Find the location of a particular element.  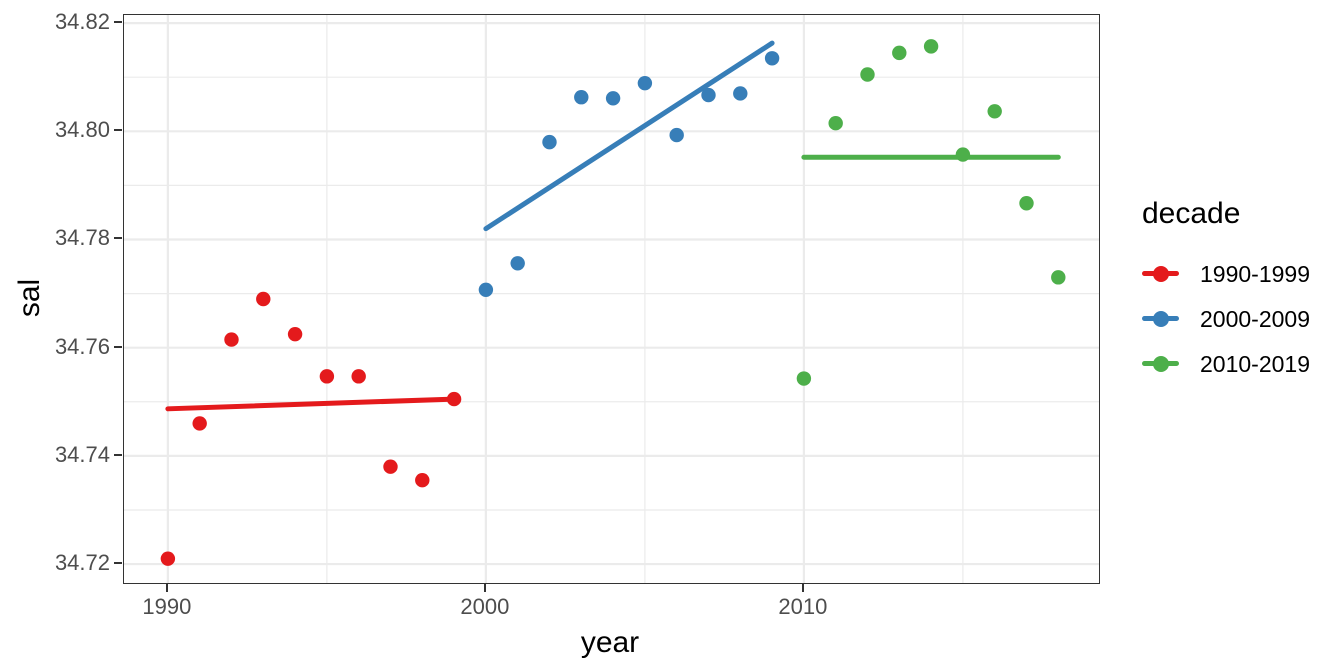

data-point-2000-2009-2001 is located at coordinates (517, 263).